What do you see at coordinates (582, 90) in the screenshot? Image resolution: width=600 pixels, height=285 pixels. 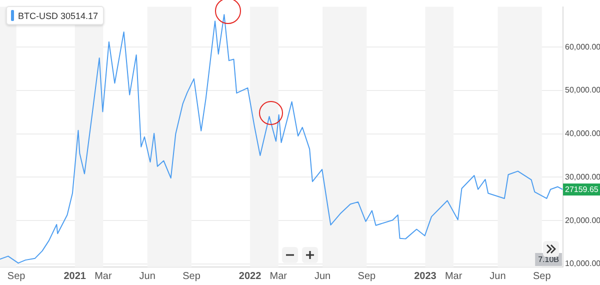 I see `y-tick-label: 50,000.00` at bounding box center [582, 90].